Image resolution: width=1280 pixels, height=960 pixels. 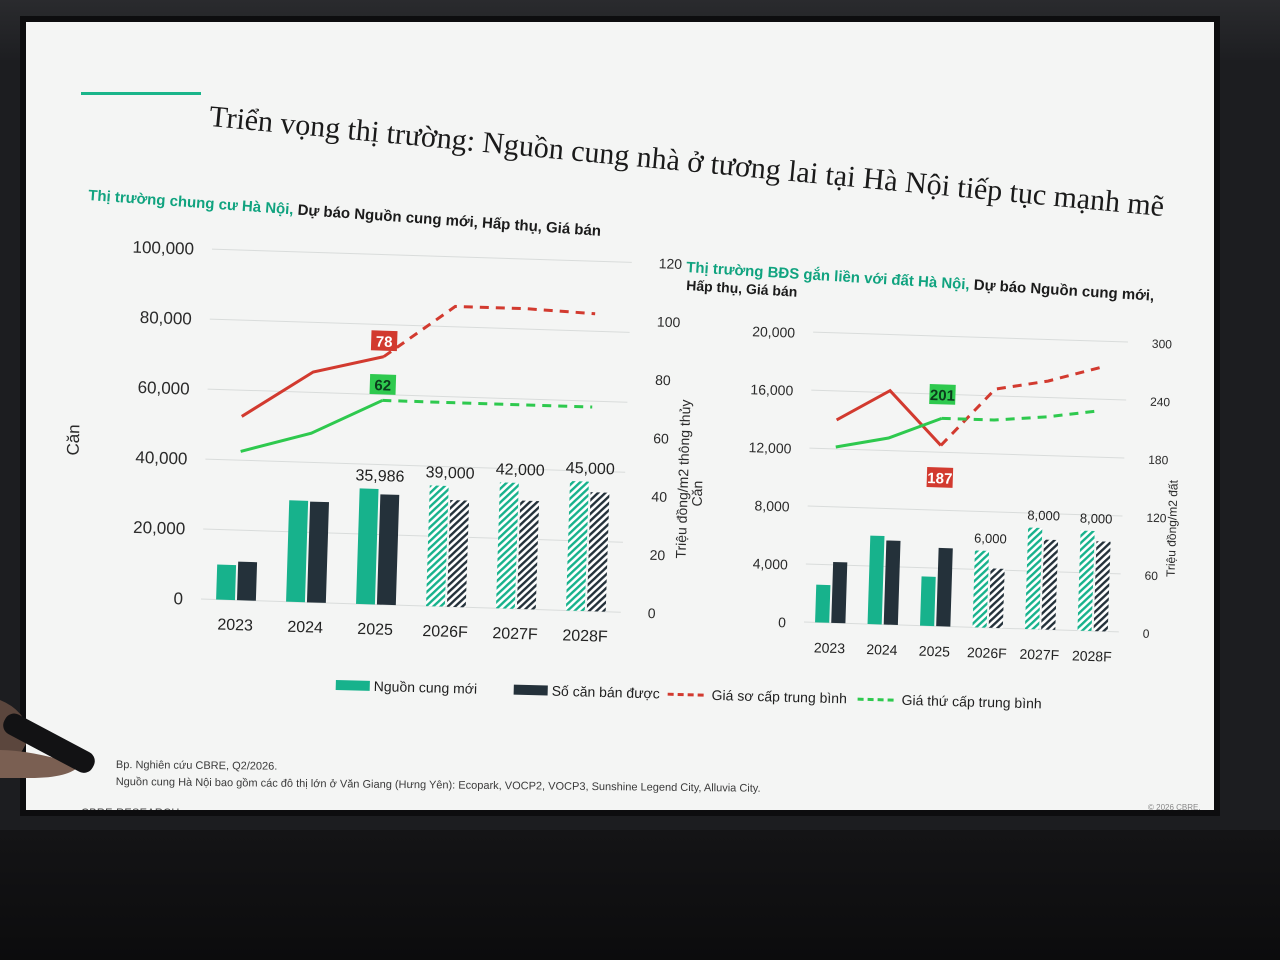 I want to click on chart-1-y2tick: 80, so click(x=663, y=380).